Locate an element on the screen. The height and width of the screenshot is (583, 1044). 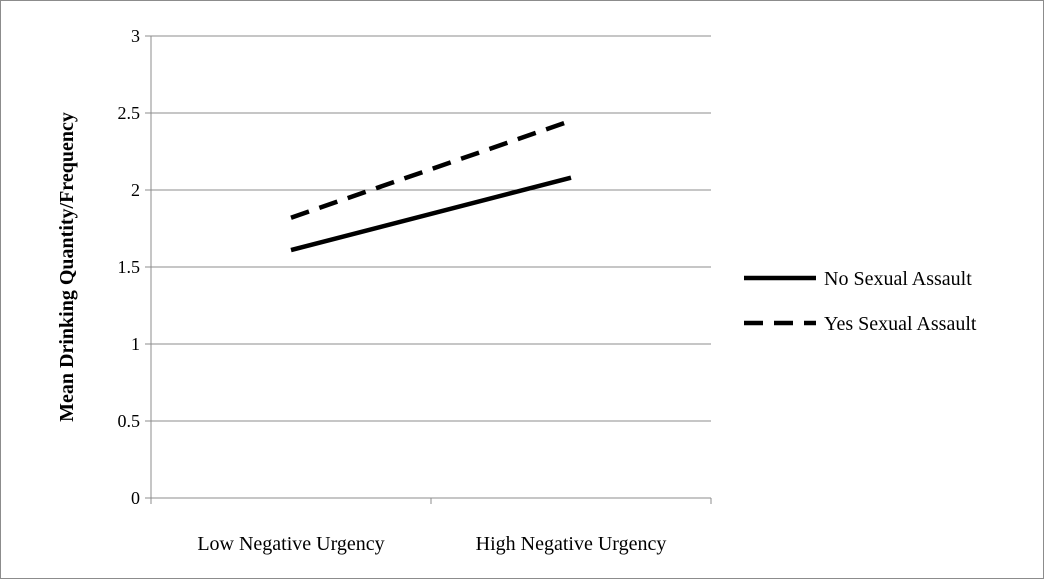
series-lines is located at coordinates (431, 185).